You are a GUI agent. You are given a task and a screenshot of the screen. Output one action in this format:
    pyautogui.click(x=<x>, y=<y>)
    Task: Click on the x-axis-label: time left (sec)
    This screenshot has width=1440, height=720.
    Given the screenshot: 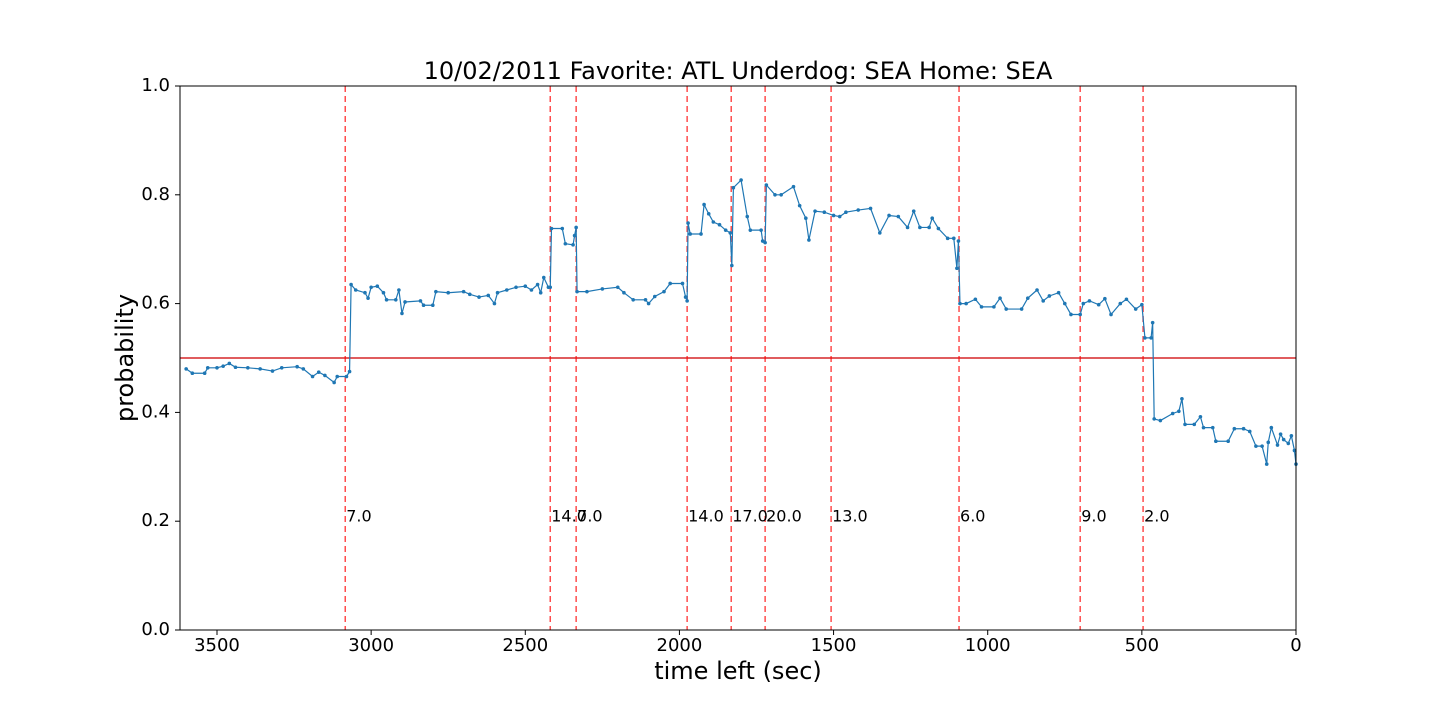 What is the action you would take?
    pyautogui.click(x=738, y=671)
    